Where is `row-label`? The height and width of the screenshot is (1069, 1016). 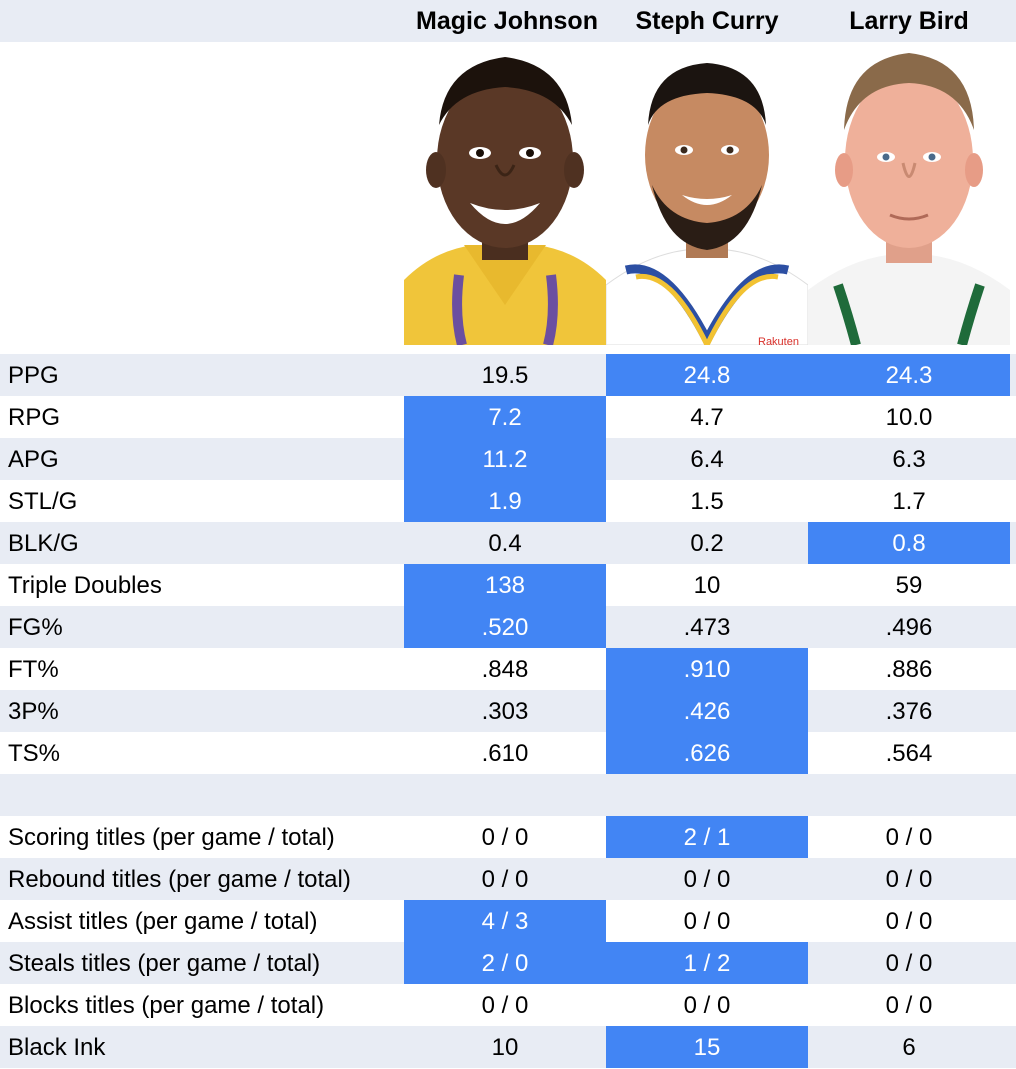 row-label is located at coordinates (205, 795).